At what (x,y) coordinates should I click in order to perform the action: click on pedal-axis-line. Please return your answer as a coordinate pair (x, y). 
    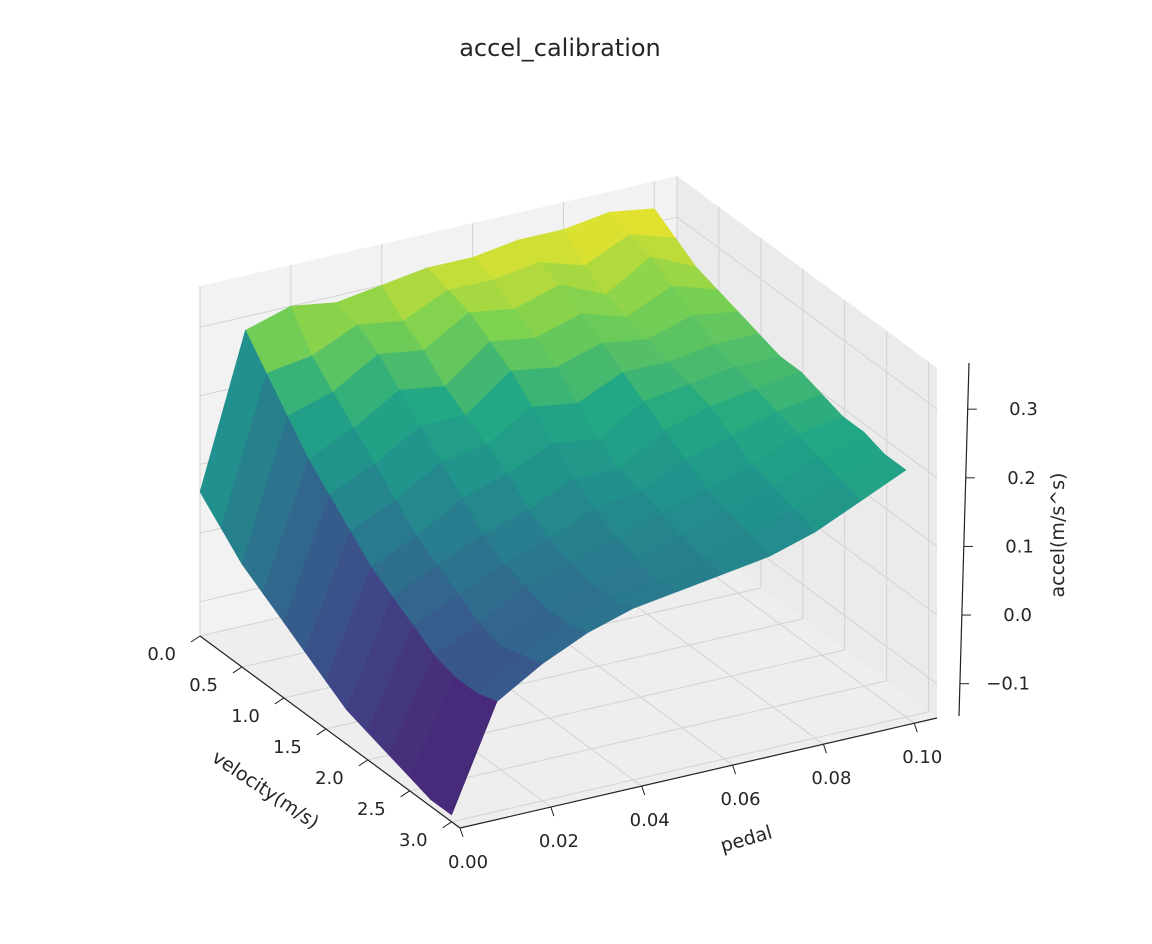
    Looking at the image, I should click on (698, 773).